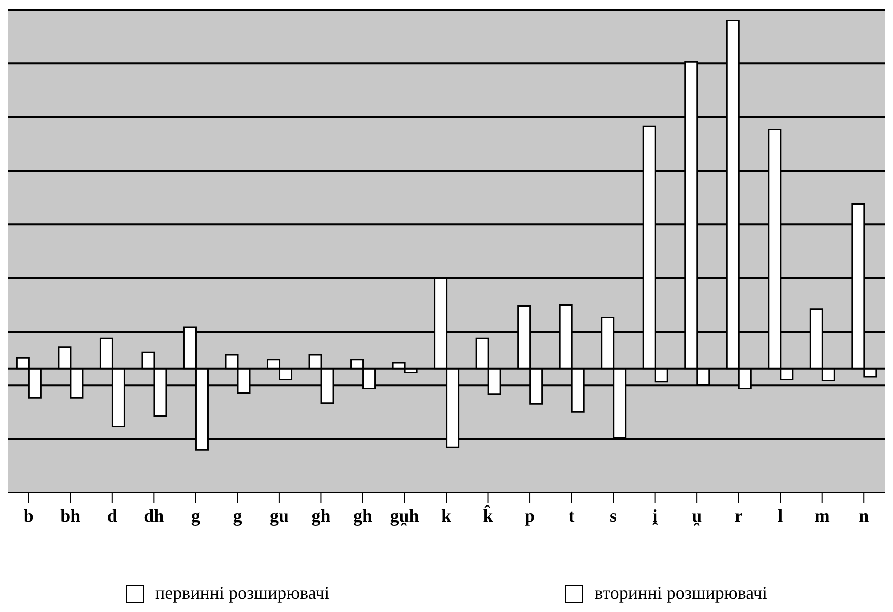  What do you see at coordinates (243, 593) in the screenshot?
I see `legend-label: первинні розширювачі` at bounding box center [243, 593].